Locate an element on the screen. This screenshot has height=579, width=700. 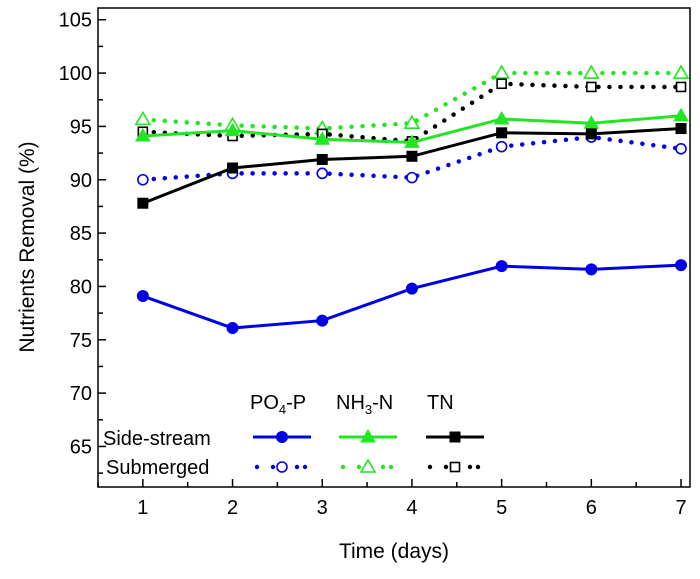
legend-sample-side-stream-nh3-n is located at coordinates (368, 436).